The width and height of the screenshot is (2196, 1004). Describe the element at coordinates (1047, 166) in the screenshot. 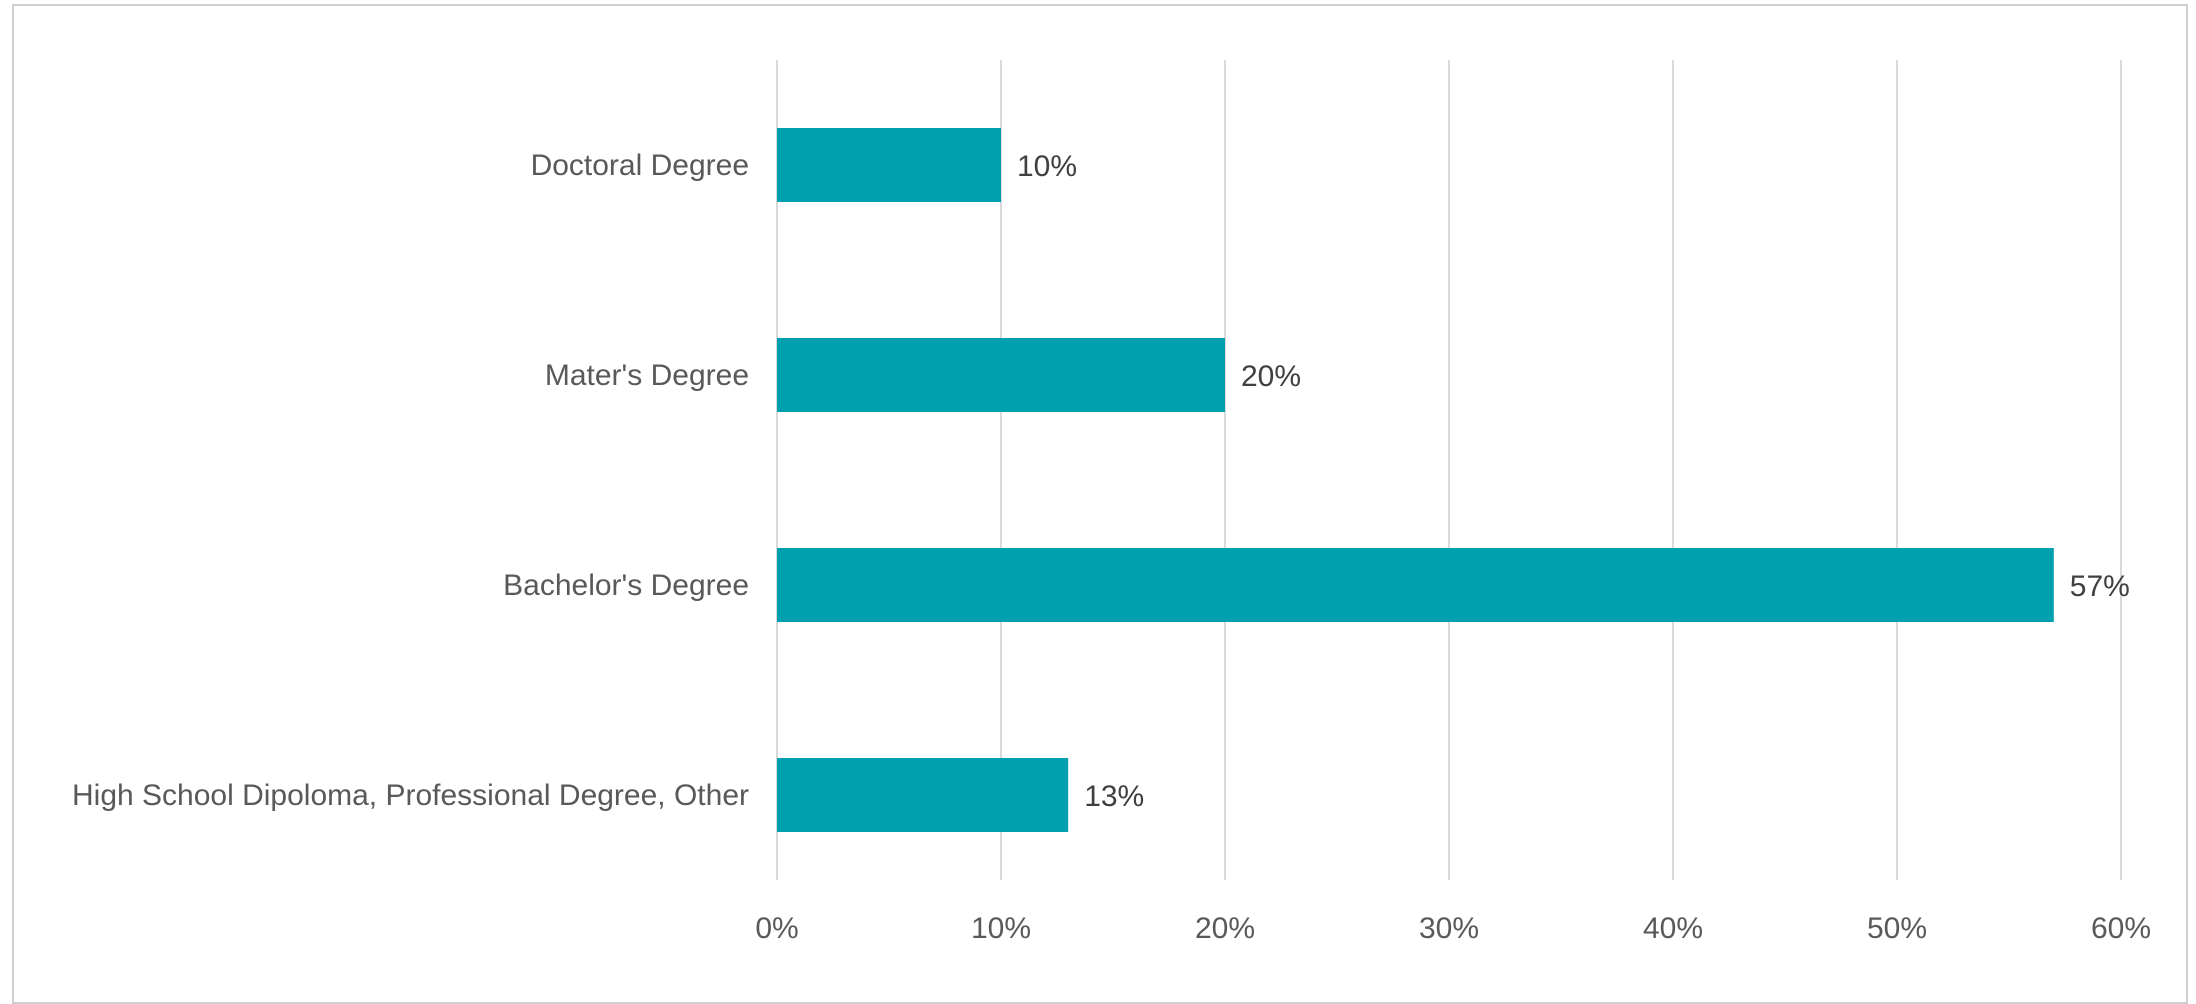

I see `data-label: 10%` at that location.